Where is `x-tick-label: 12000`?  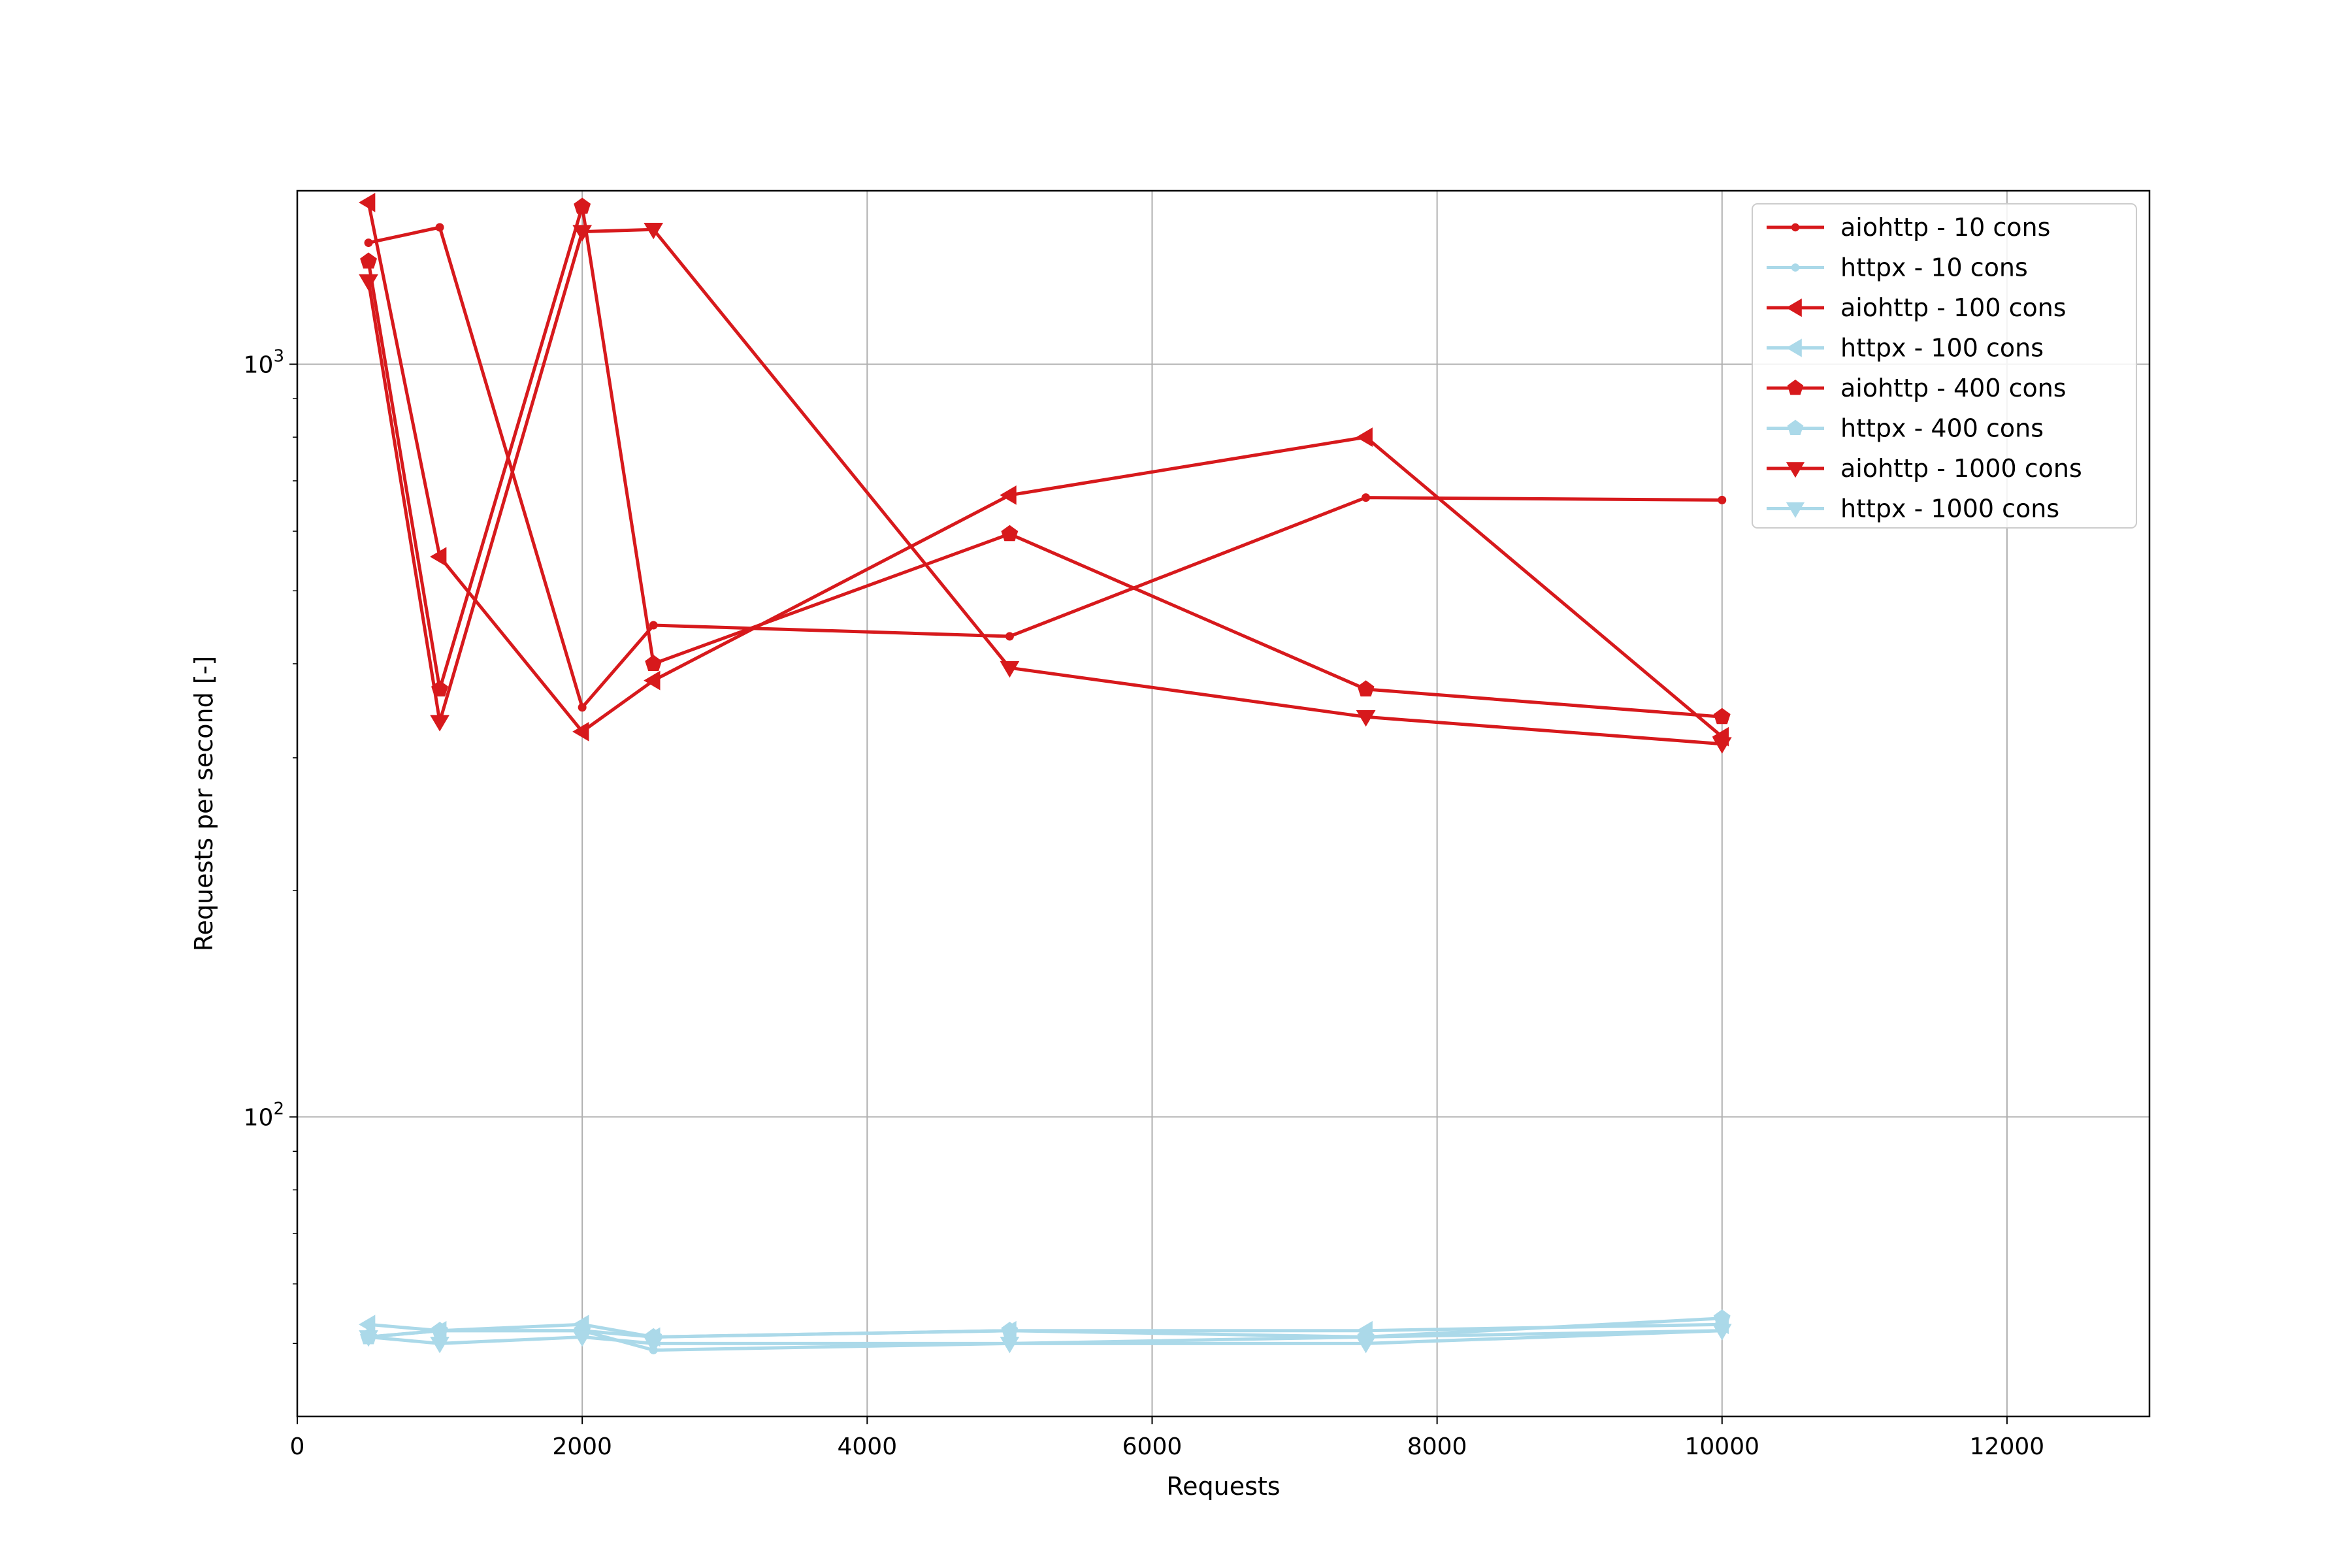 x-tick-label: 12000 is located at coordinates (2007, 1446).